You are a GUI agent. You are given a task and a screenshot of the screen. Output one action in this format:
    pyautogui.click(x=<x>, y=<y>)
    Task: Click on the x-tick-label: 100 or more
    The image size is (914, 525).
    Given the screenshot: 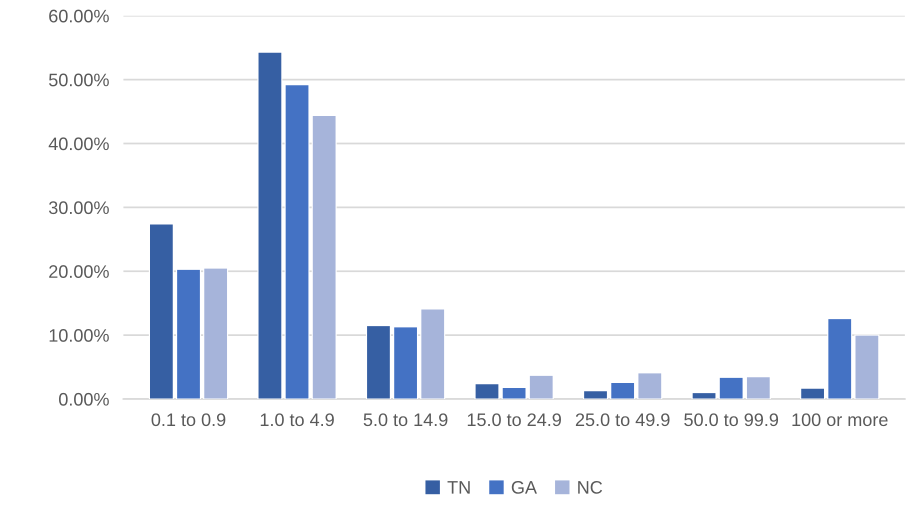 What is the action you would take?
    pyautogui.click(x=840, y=419)
    